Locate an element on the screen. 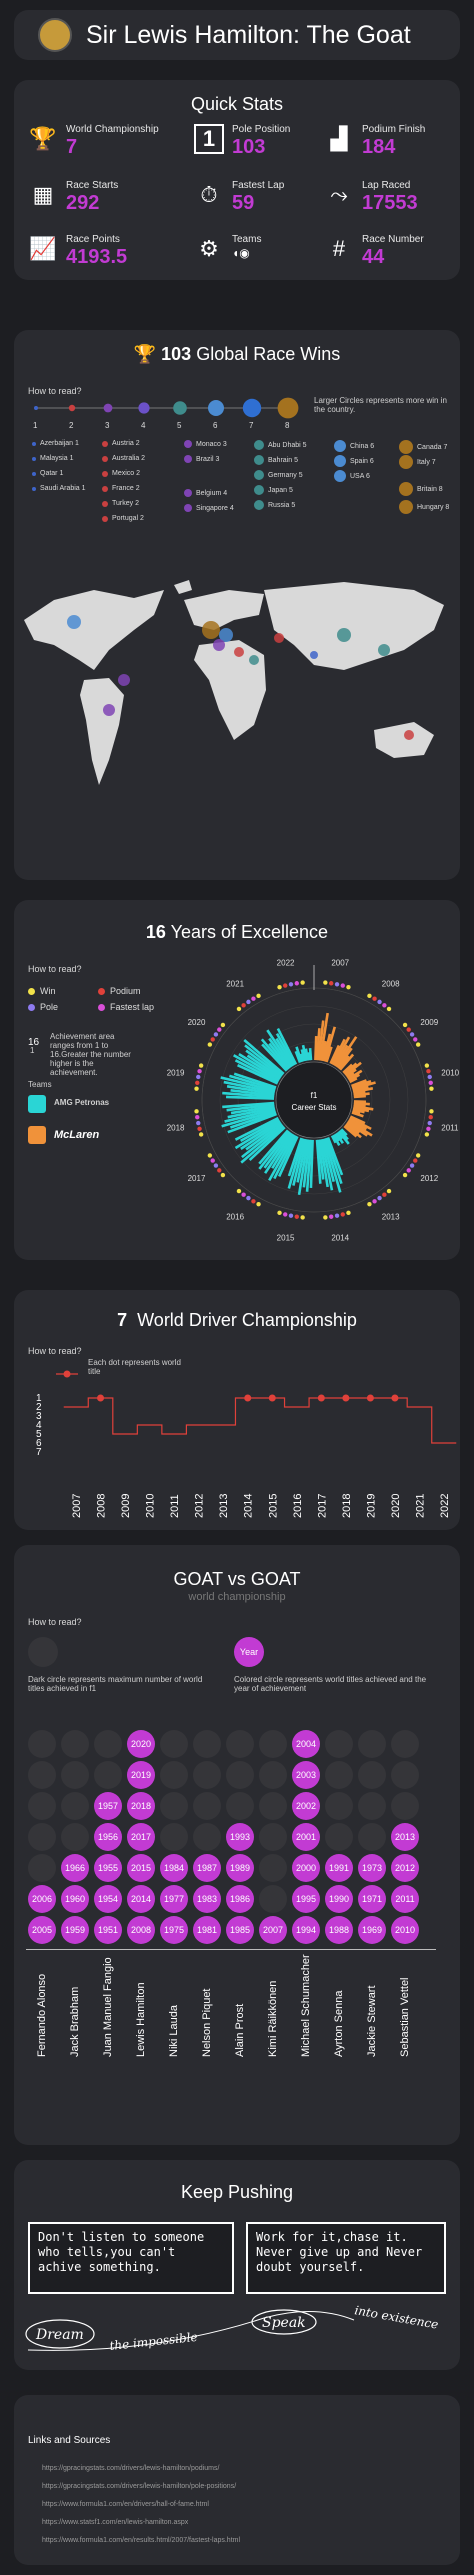 The image size is (474, 2575). country-label: Hungary 8 is located at coordinates (433, 507).